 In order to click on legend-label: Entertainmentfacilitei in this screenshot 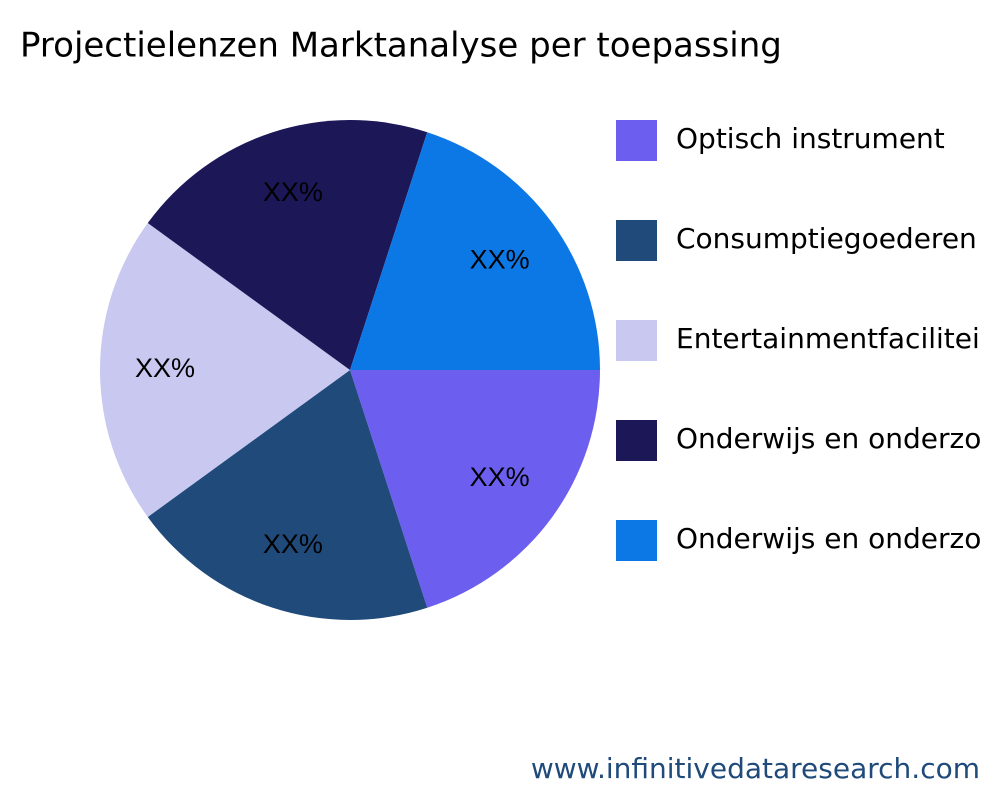, I will do `click(828, 338)`.